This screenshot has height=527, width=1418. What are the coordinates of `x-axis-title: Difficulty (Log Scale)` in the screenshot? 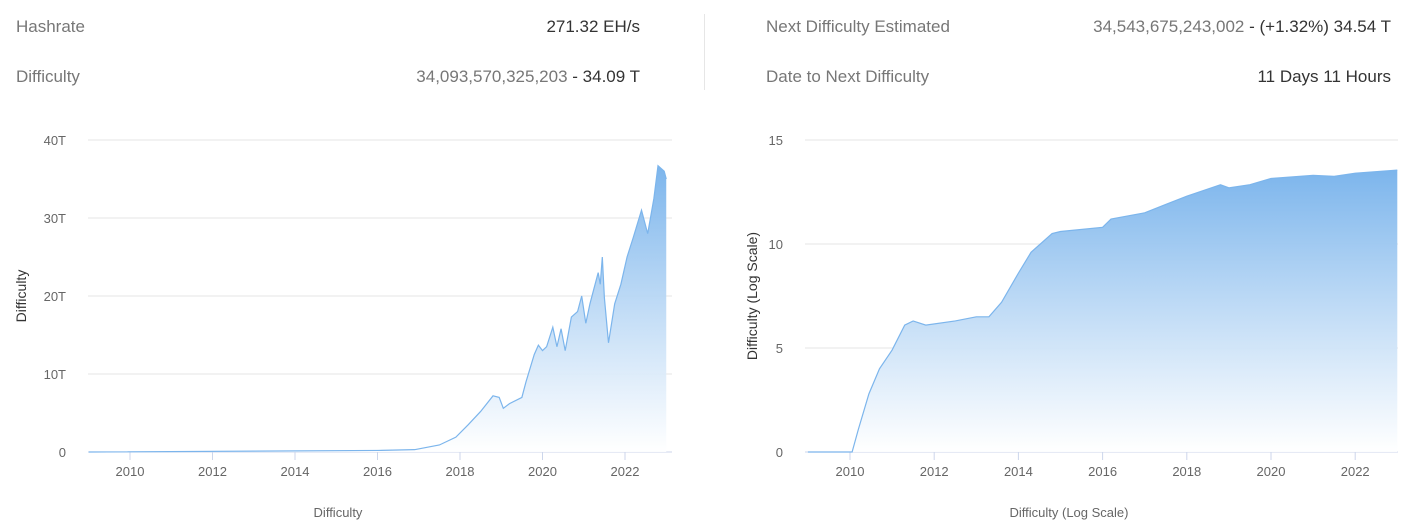 It's located at (1069, 512).